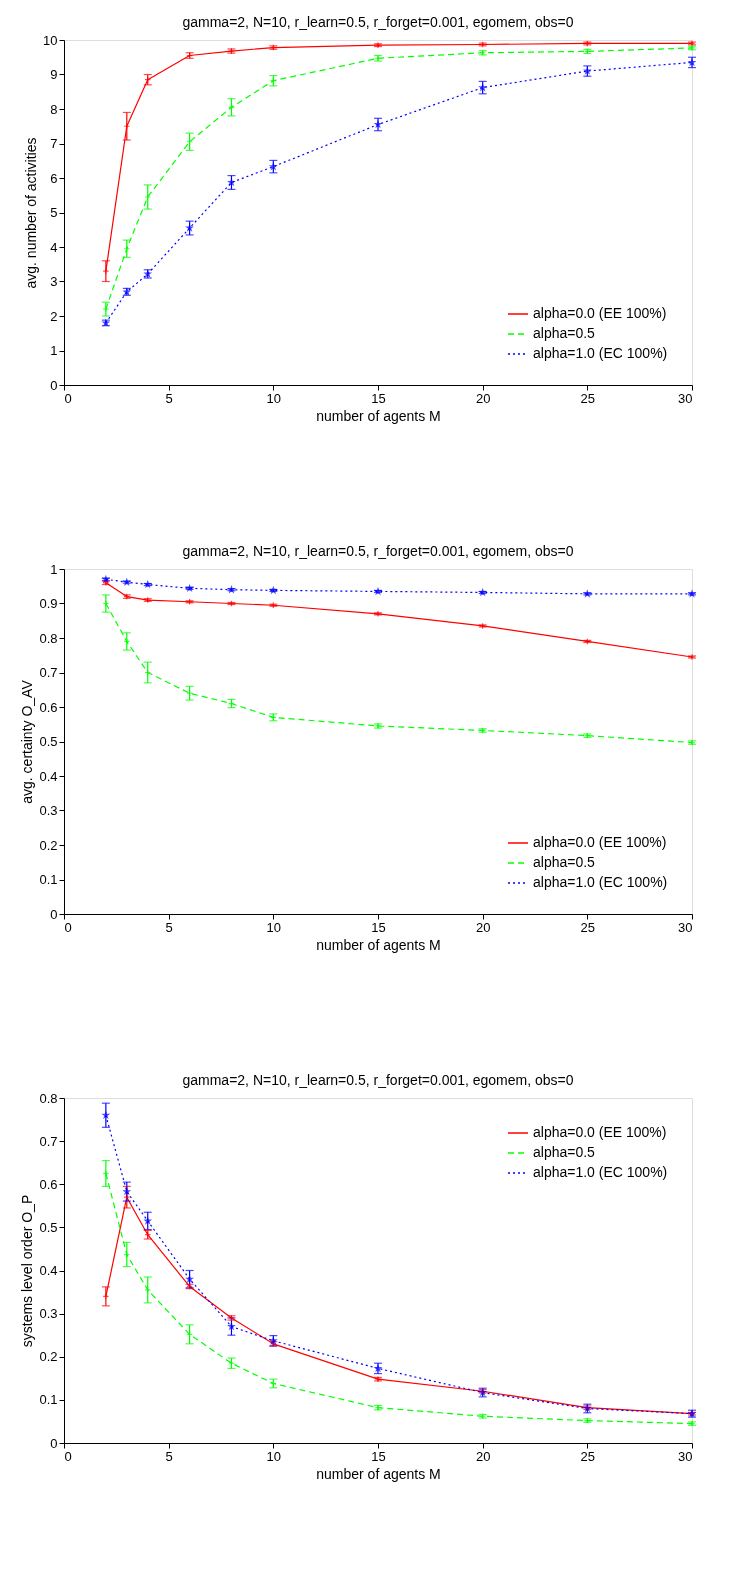  What do you see at coordinates (27, 1271) in the screenshot?
I see `y-axis-title: systems level order O_P` at bounding box center [27, 1271].